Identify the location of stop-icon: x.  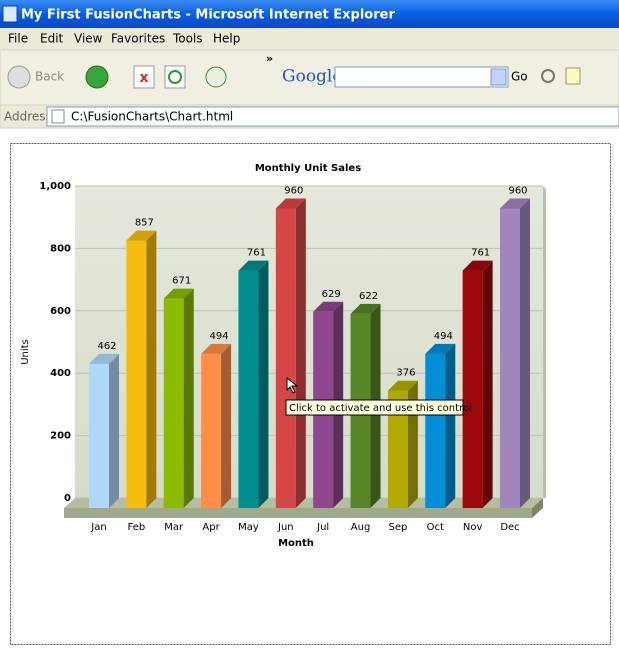
(143, 78).